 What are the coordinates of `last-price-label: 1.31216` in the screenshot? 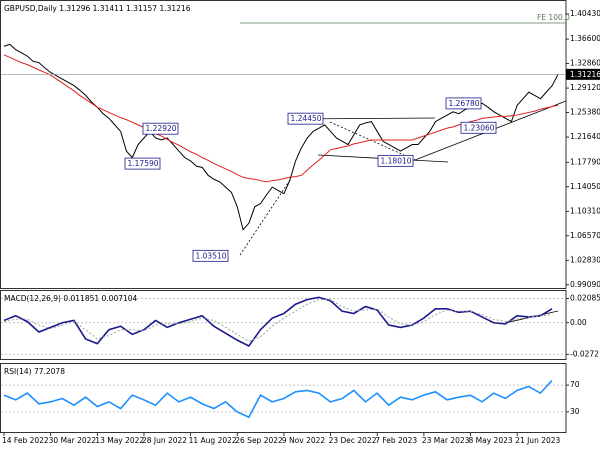 It's located at (585, 74).